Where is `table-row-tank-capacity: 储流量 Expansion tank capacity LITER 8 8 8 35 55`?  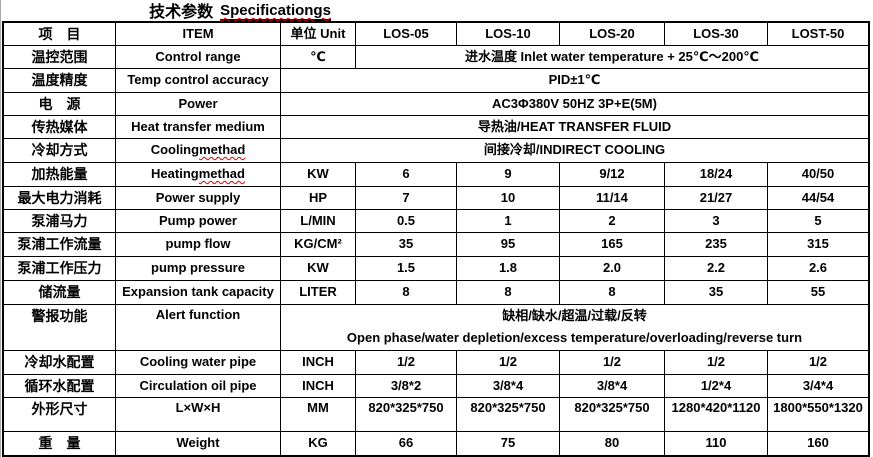 table-row-tank-capacity: 储流量 Expansion tank capacity LITER 8 8 8 35 55 is located at coordinates (436, 293).